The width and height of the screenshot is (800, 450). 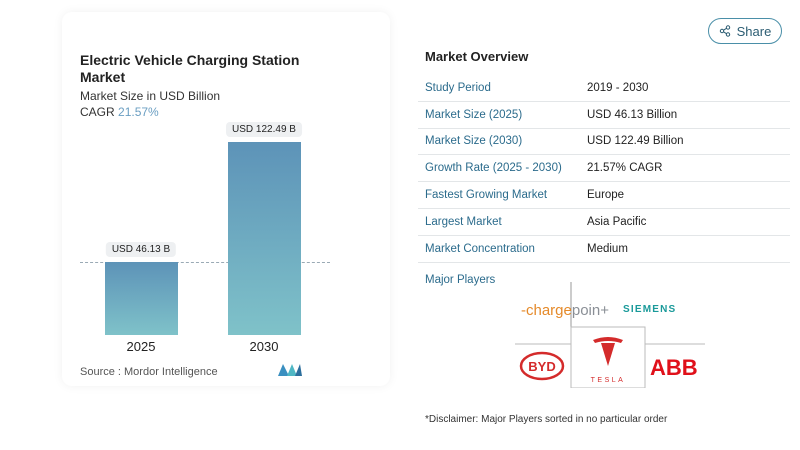 I want to click on row-label: Fastest Growing Market, so click(x=486, y=195).